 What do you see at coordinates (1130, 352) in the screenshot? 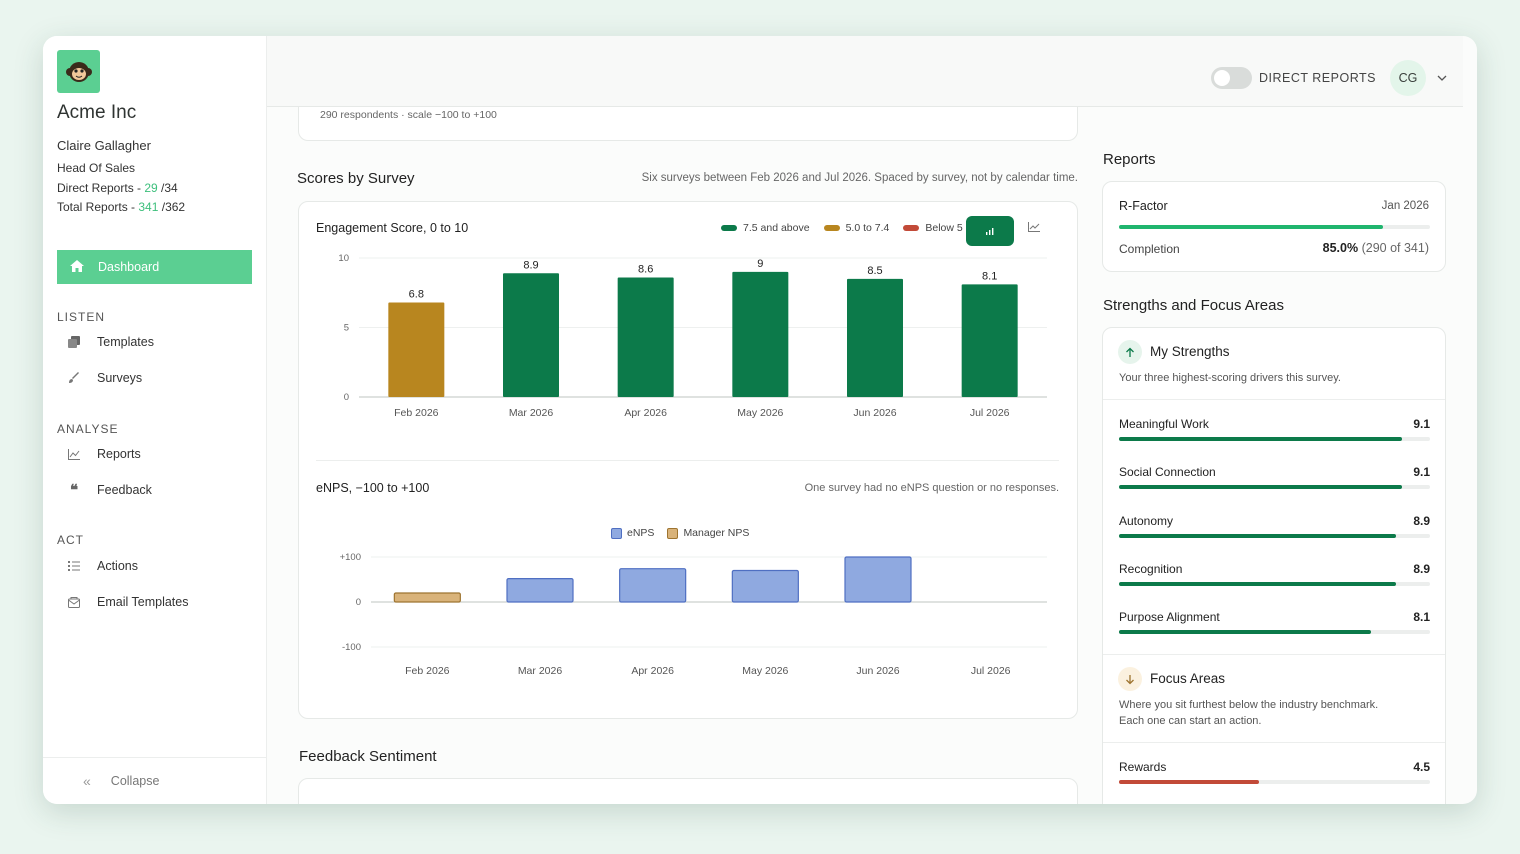
I see `arrow-up-icon` at bounding box center [1130, 352].